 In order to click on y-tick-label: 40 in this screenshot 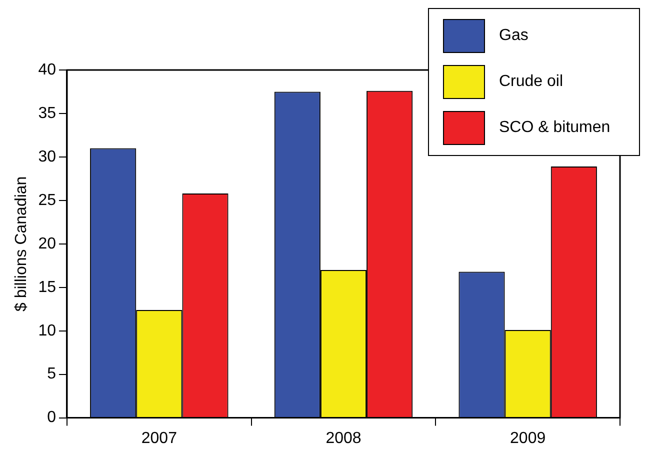, I will do `click(47, 69)`.